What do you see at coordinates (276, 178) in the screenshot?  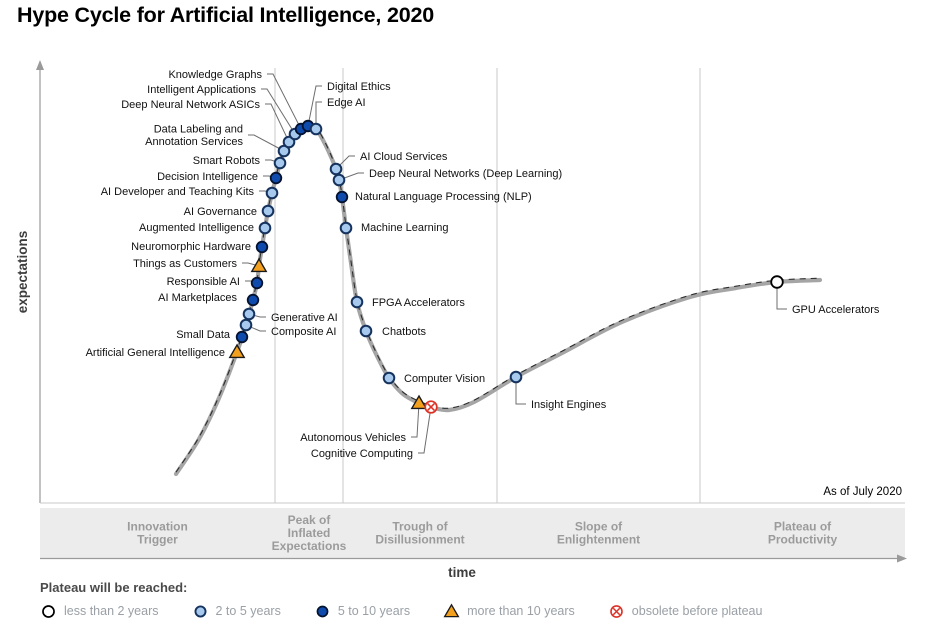 I see `point-decision-intelligence` at bounding box center [276, 178].